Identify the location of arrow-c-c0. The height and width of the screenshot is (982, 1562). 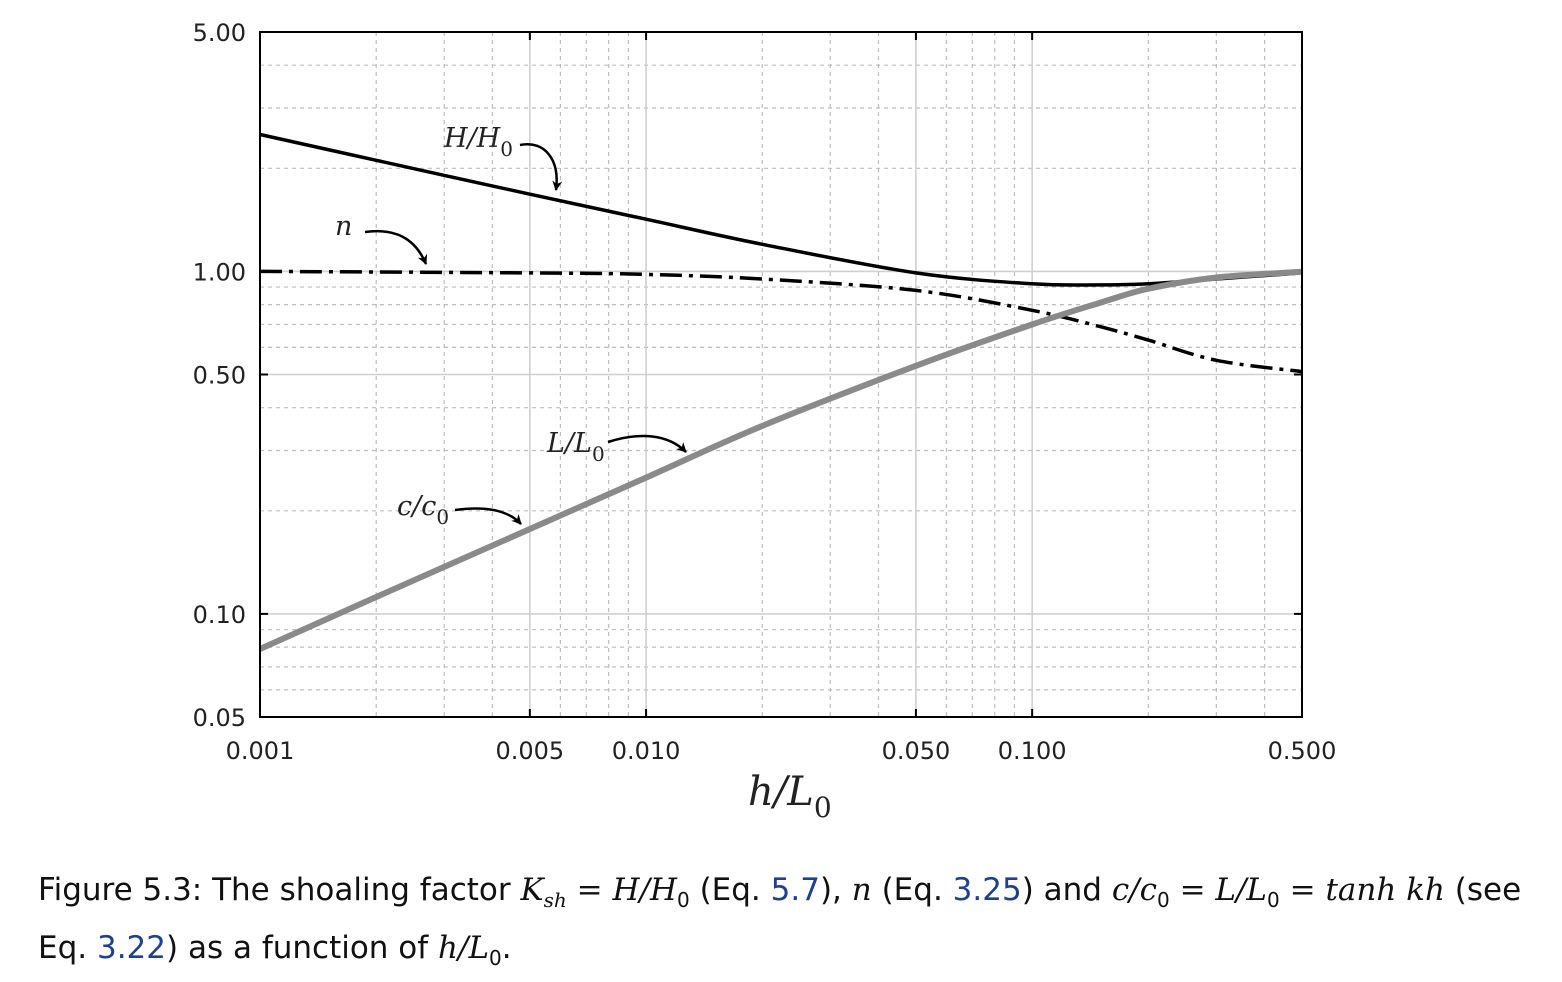
(488, 516).